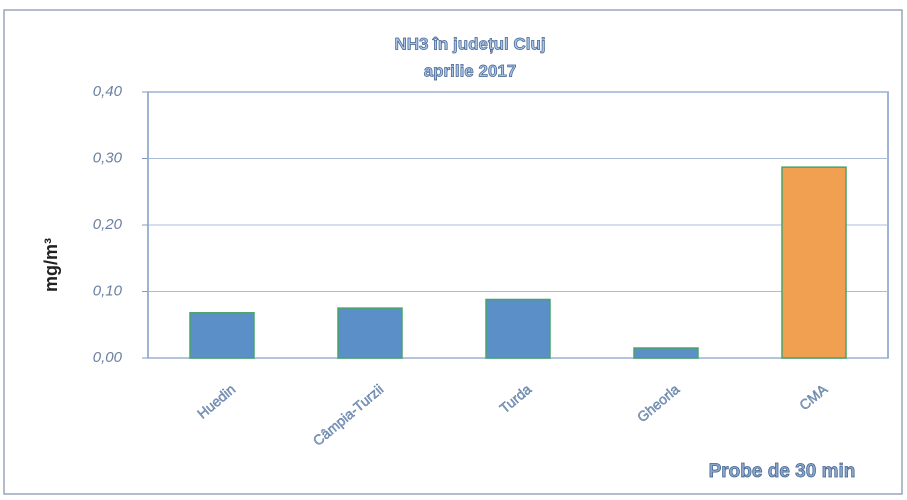  I want to click on chart-title: NH3 în județul Cluj, so click(469, 43).